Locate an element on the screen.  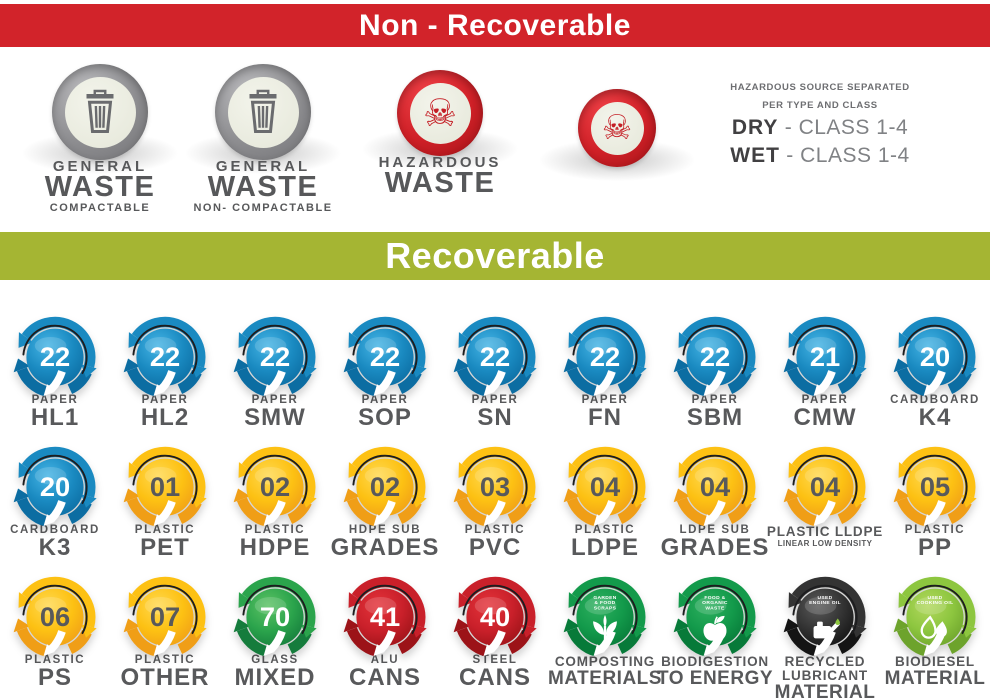
non-recoverable-item-label: GENERAL WASTE NON- COMPACTABLE is located at coordinates (263, 186).